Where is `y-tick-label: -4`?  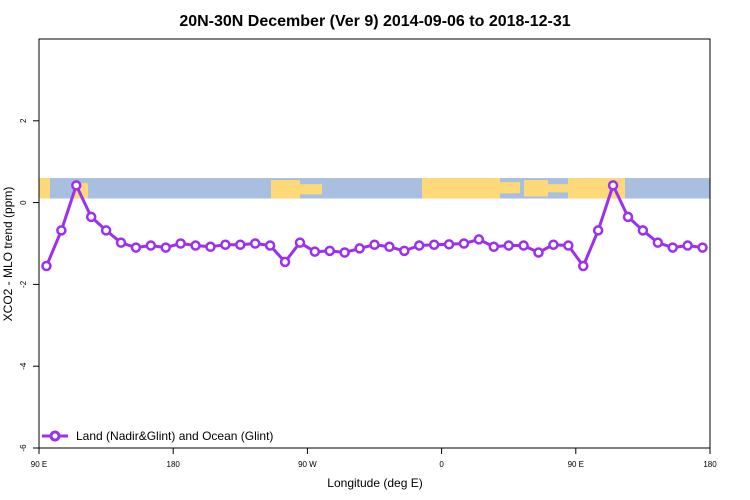 y-tick-label: -4 is located at coordinates (23, 366).